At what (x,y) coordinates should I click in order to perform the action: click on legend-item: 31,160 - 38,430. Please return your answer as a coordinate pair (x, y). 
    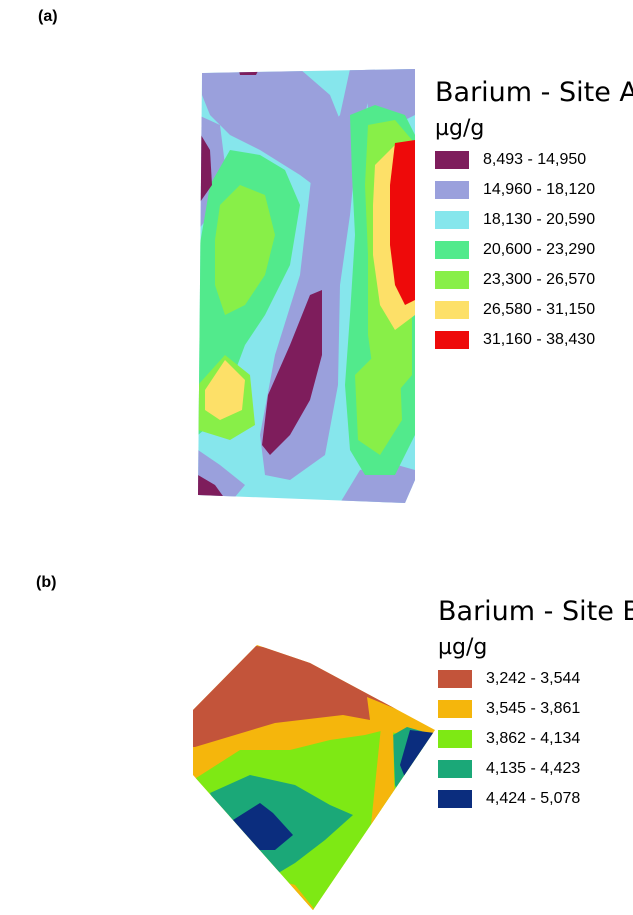
    Looking at the image, I should click on (534, 340).